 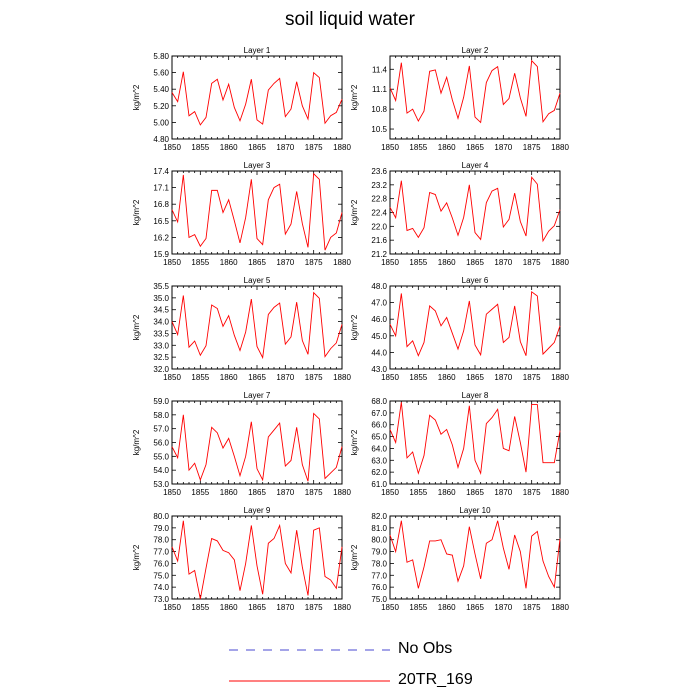 I want to click on layer-6-frame, so click(x=475, y=327).